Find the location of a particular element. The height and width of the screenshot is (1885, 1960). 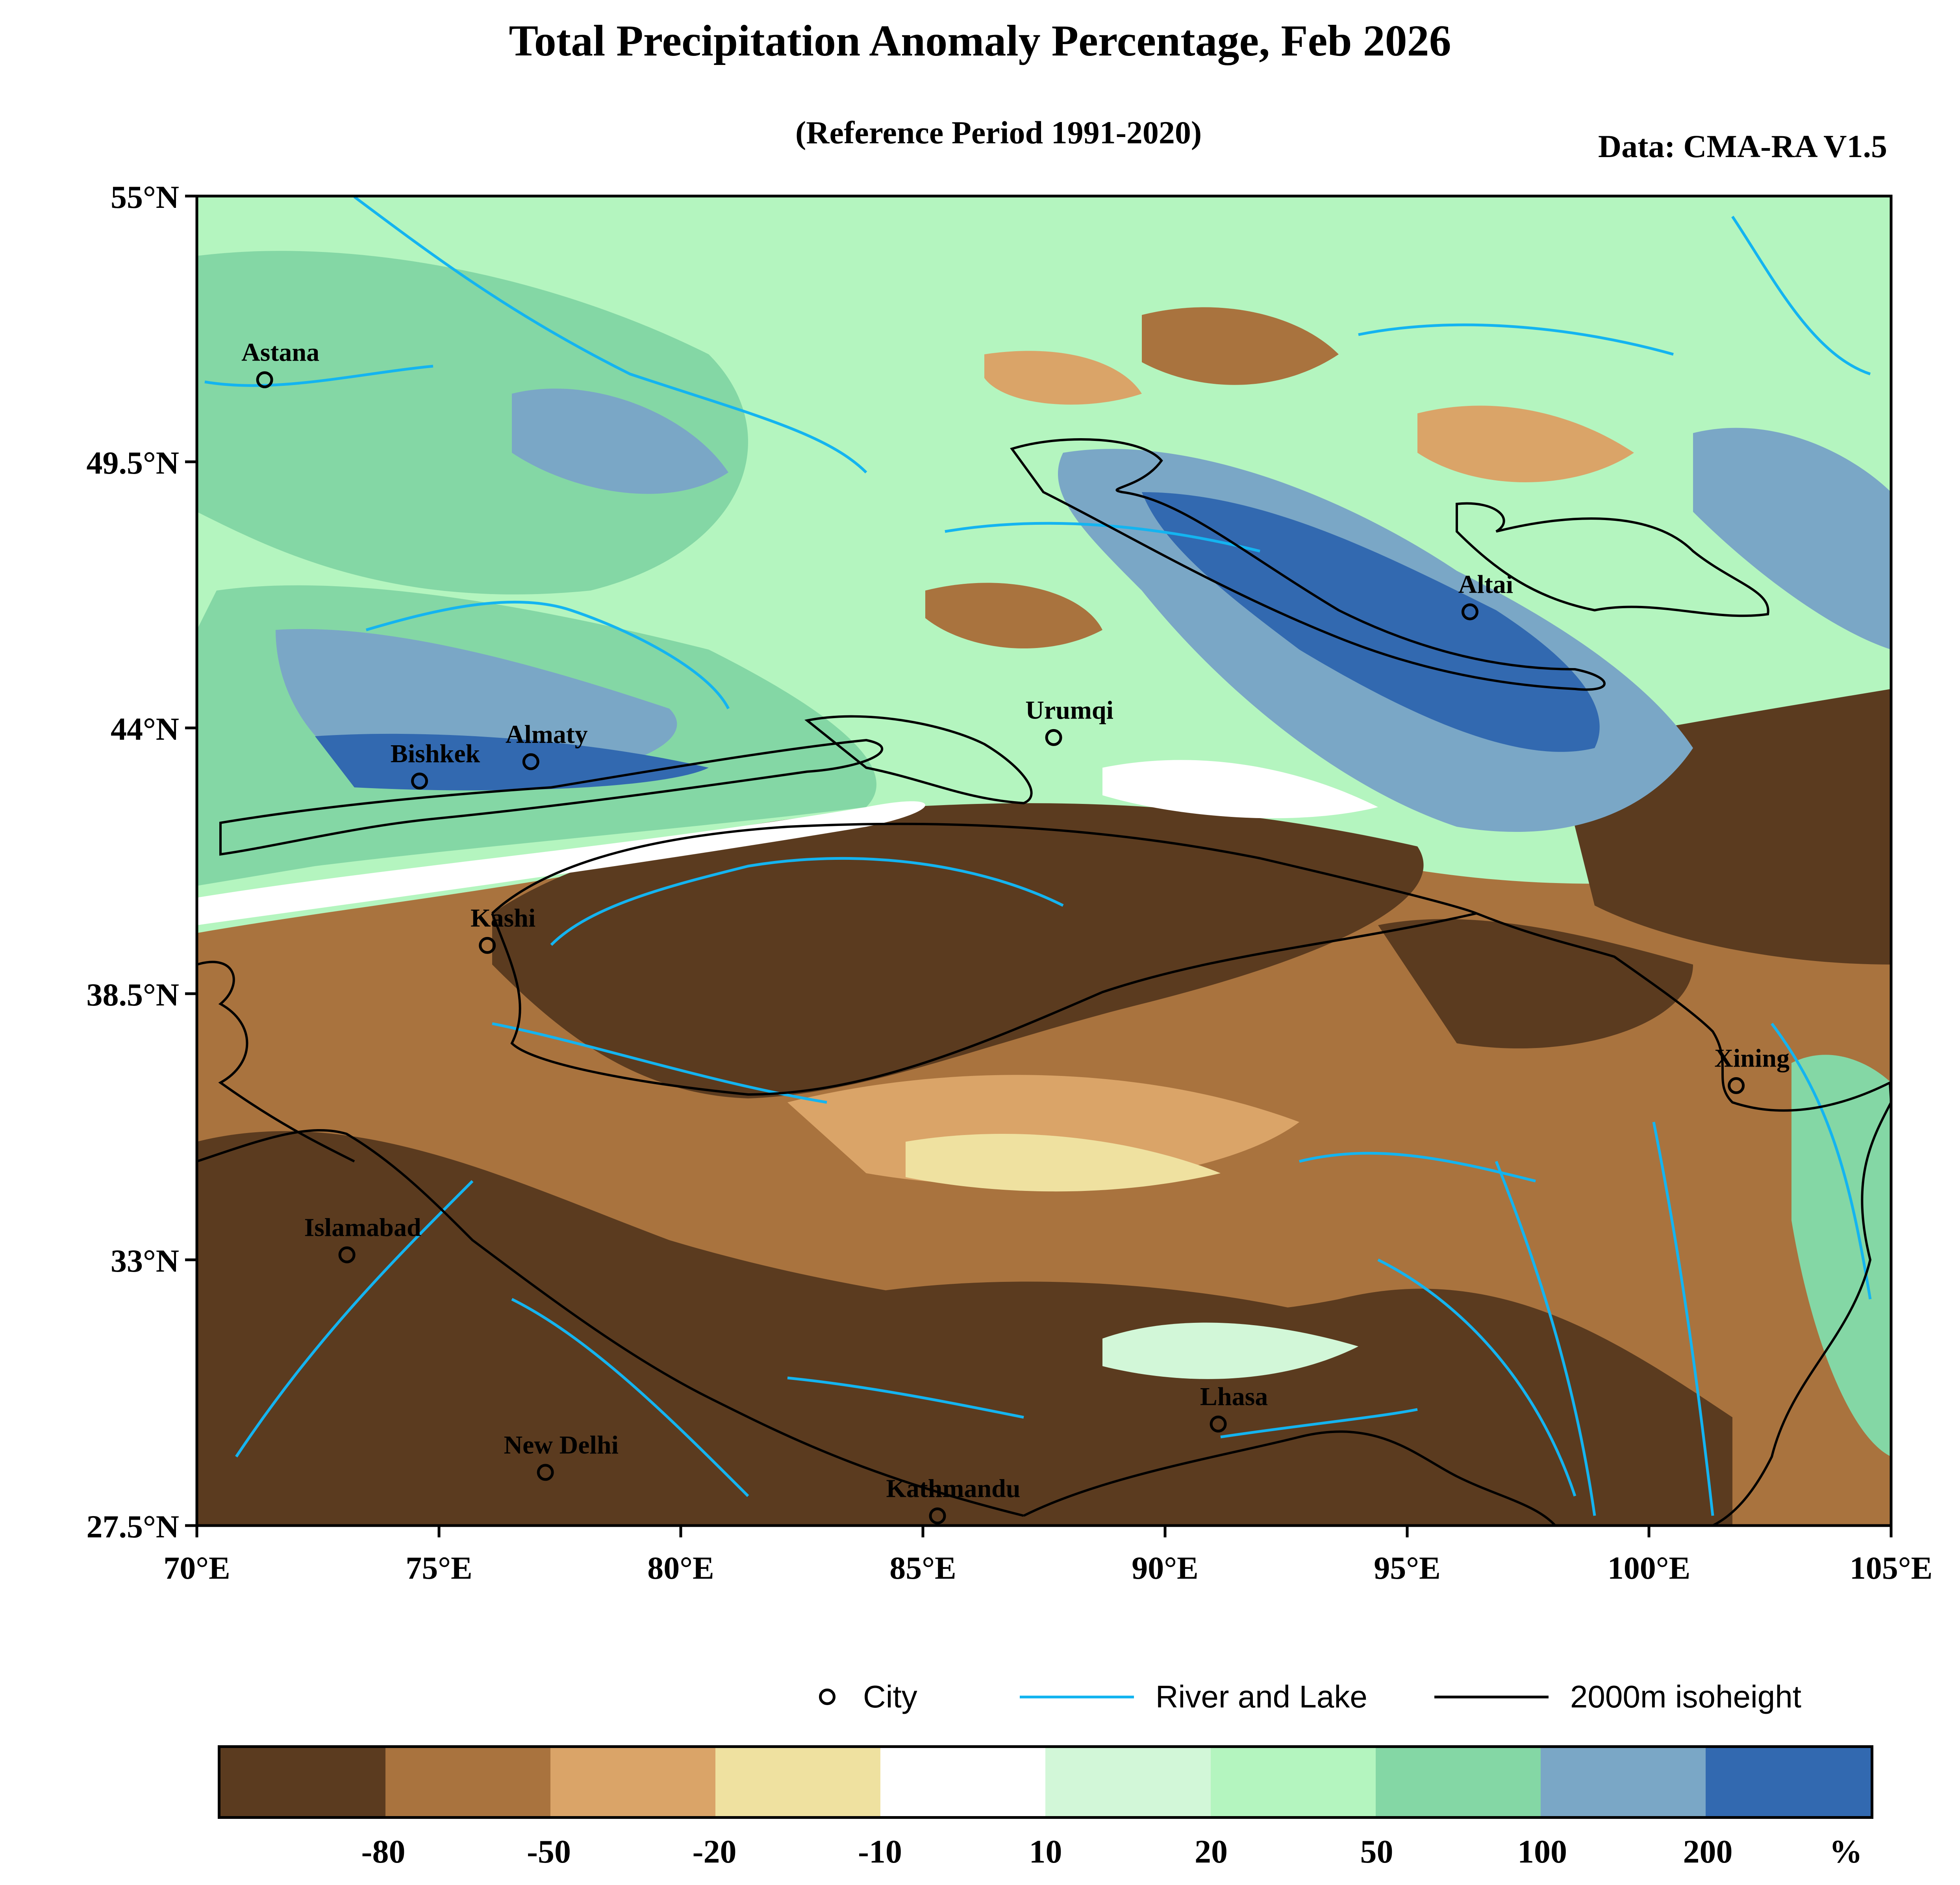

lon-tick-label: 95°E is located at coordinates (1407, 1568).